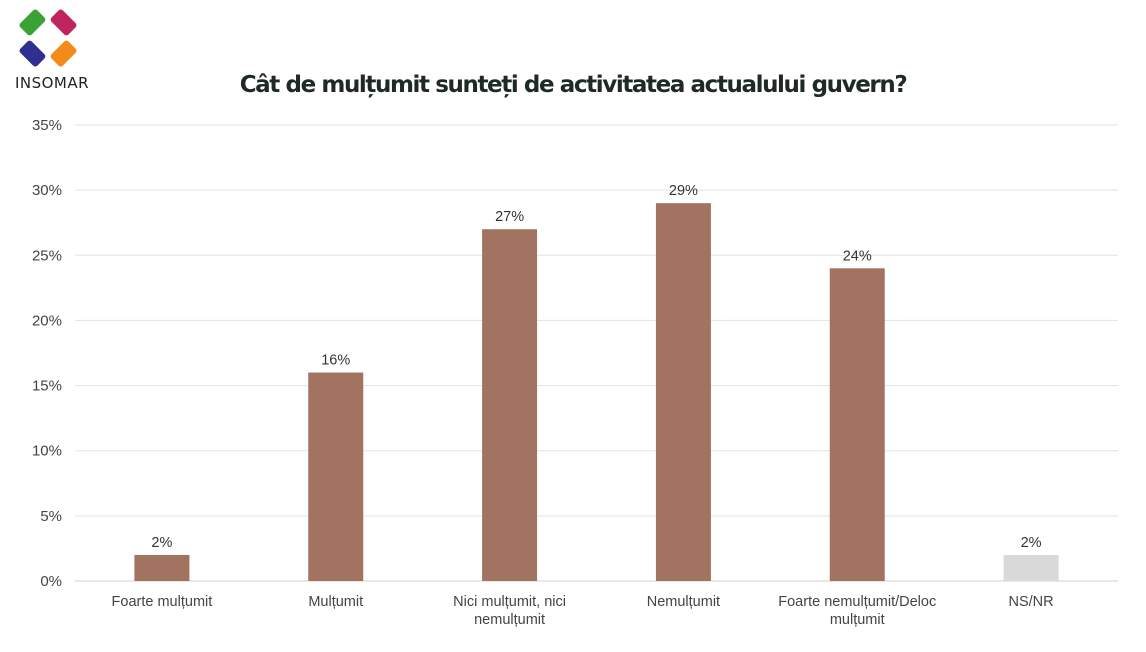  What do you see at coordinates (47, 353) in the screenshot?
I see `y-axis-ticks: 0% 5% 10% 15% 20% 25% 30% 35%` at bounding box center [47, 353].